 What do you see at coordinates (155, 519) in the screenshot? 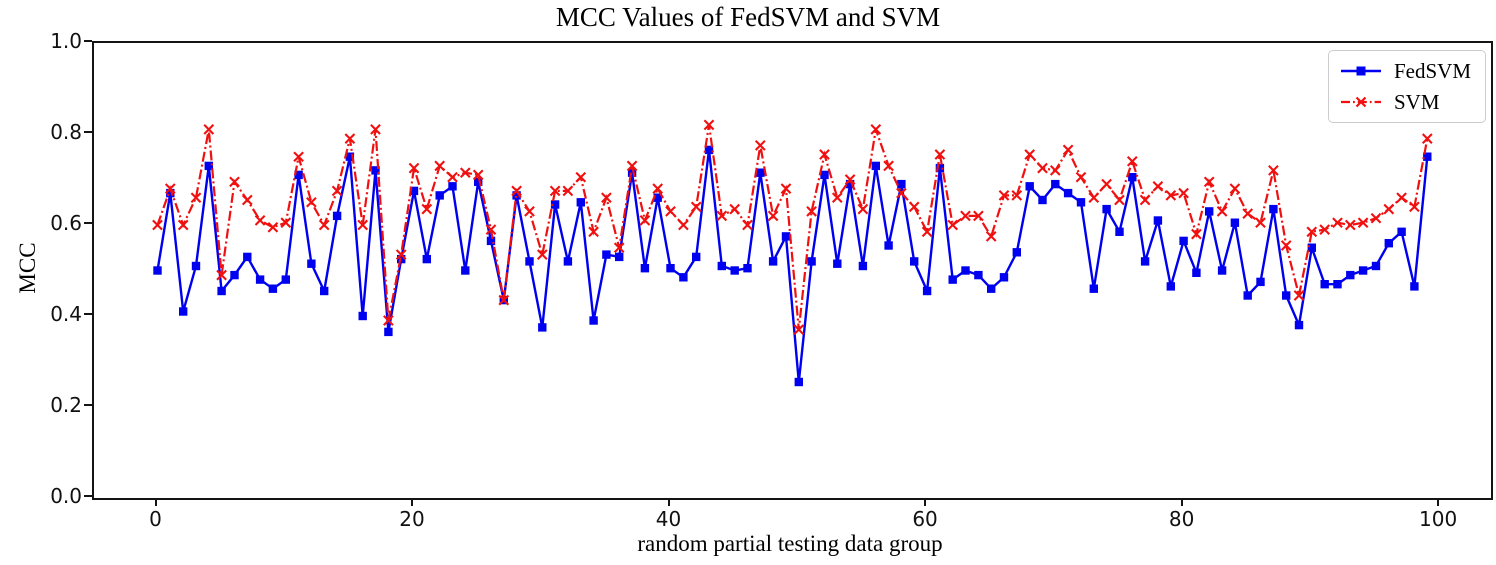
I see `x-tick-label: 0` at bounding box center [155, 519].